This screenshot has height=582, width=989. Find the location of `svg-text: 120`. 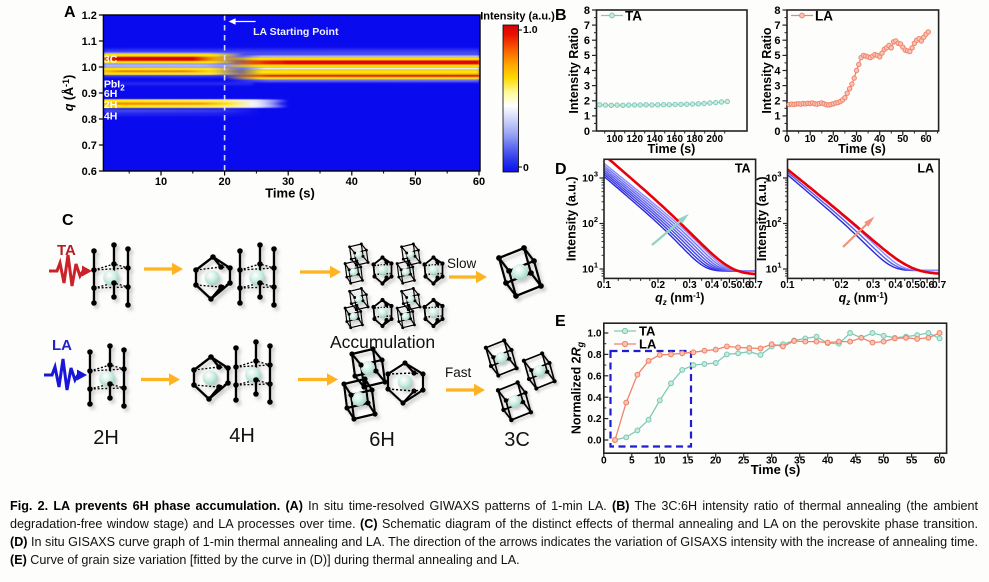

svg-text: 120 is located at coordinates (634, 139).